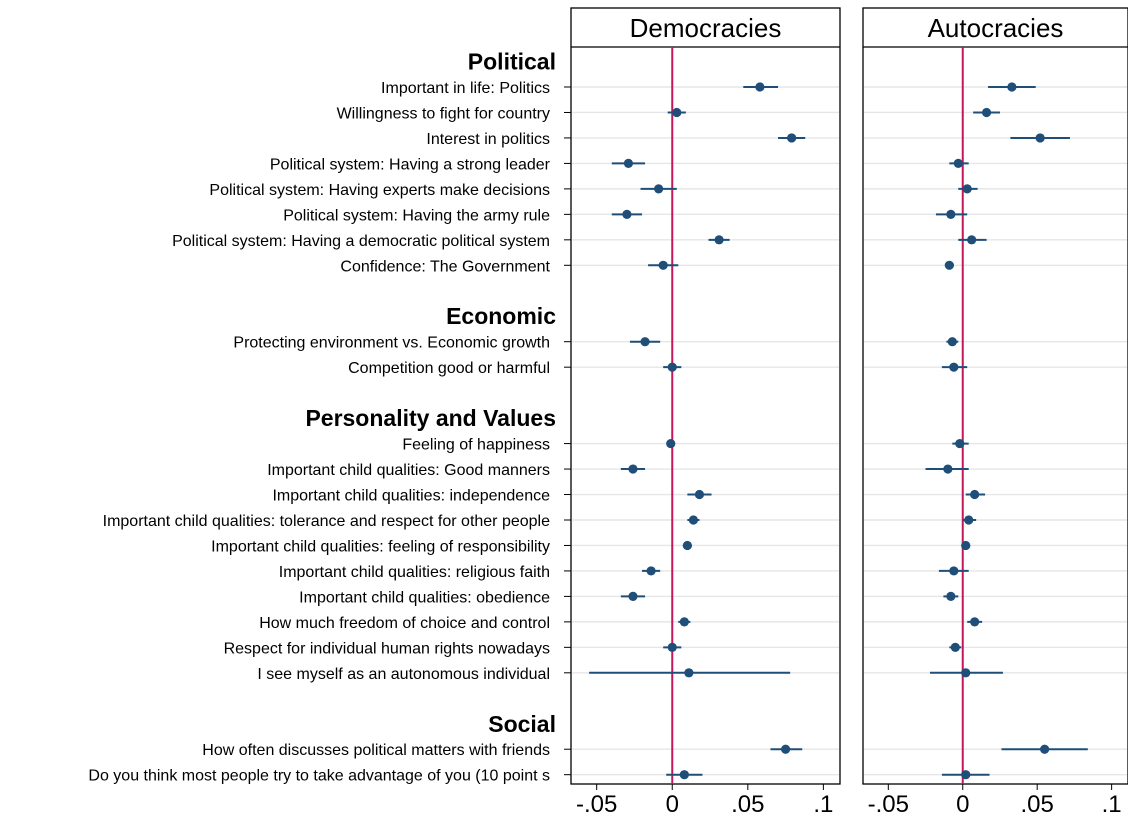  Describe the element at coordinates (443, 113) in the screenshot. I see `item-label: Willingness to fight for country` at that location.